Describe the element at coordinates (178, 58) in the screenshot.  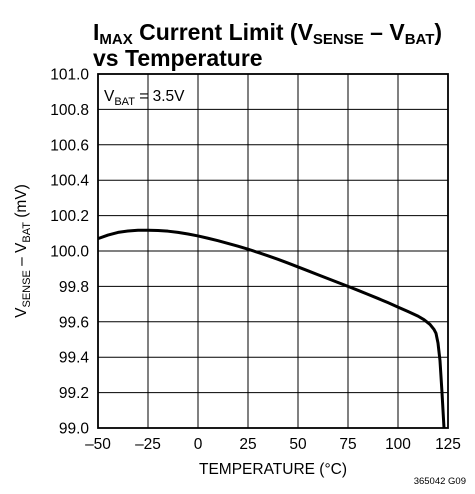
I see `chart-title-line2: vs Temperature` at that location.